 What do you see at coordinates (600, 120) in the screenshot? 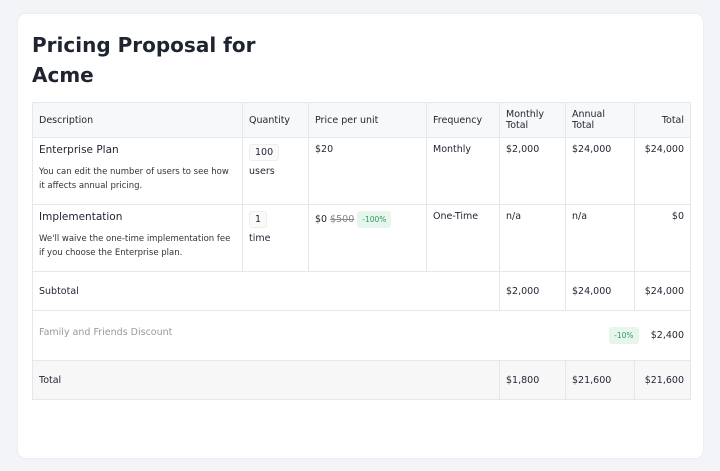
I see `column-header: Annual Total` at bounding box center [600, 120].